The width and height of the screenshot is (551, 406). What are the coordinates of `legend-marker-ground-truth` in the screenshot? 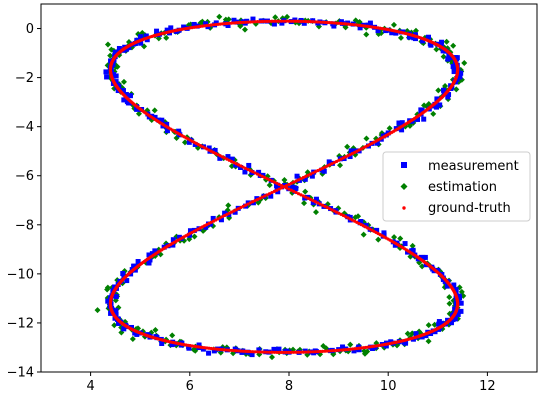 It's located at (404, 208).